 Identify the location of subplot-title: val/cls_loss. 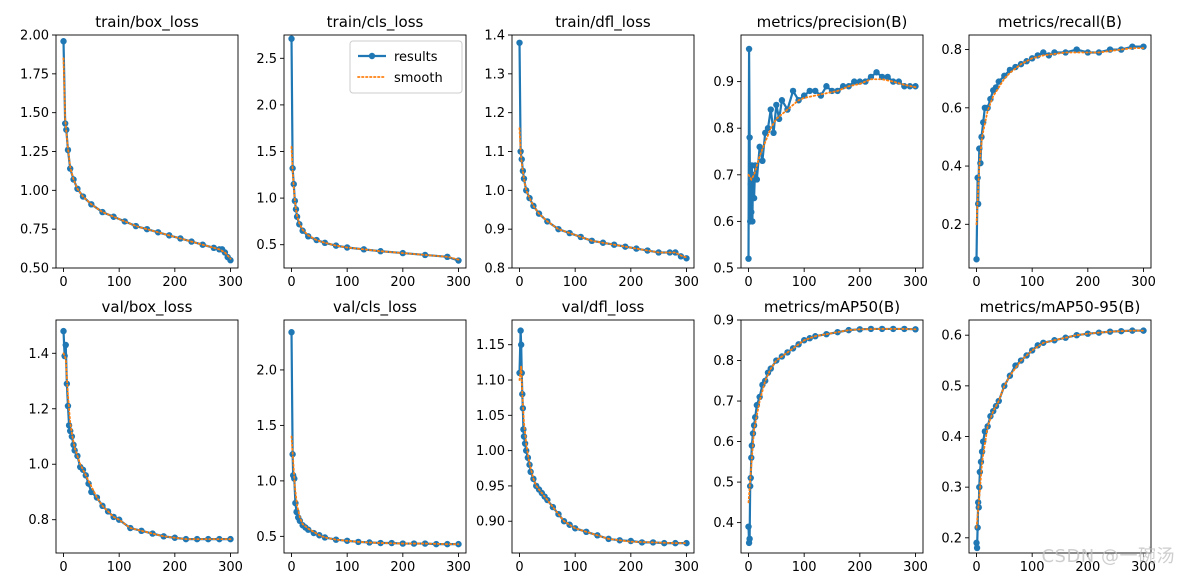
(375, 307).